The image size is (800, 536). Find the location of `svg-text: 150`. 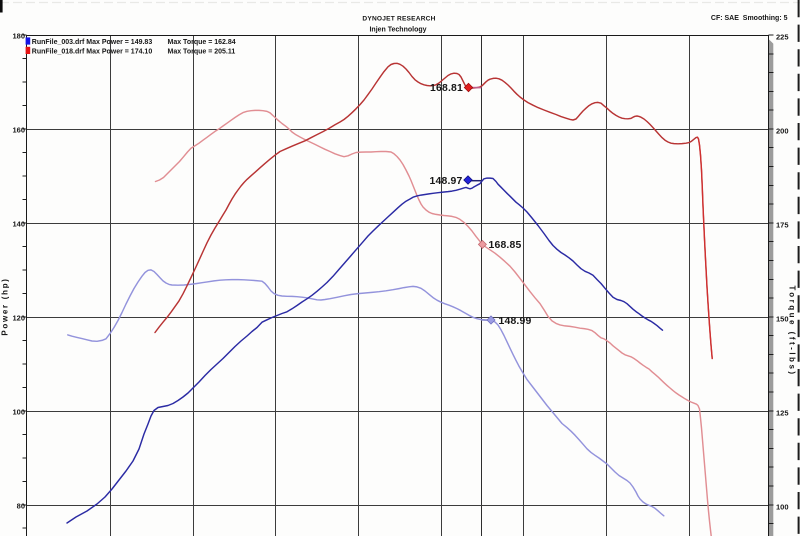

svg-text: 150 is located at coordinates (782, 319).